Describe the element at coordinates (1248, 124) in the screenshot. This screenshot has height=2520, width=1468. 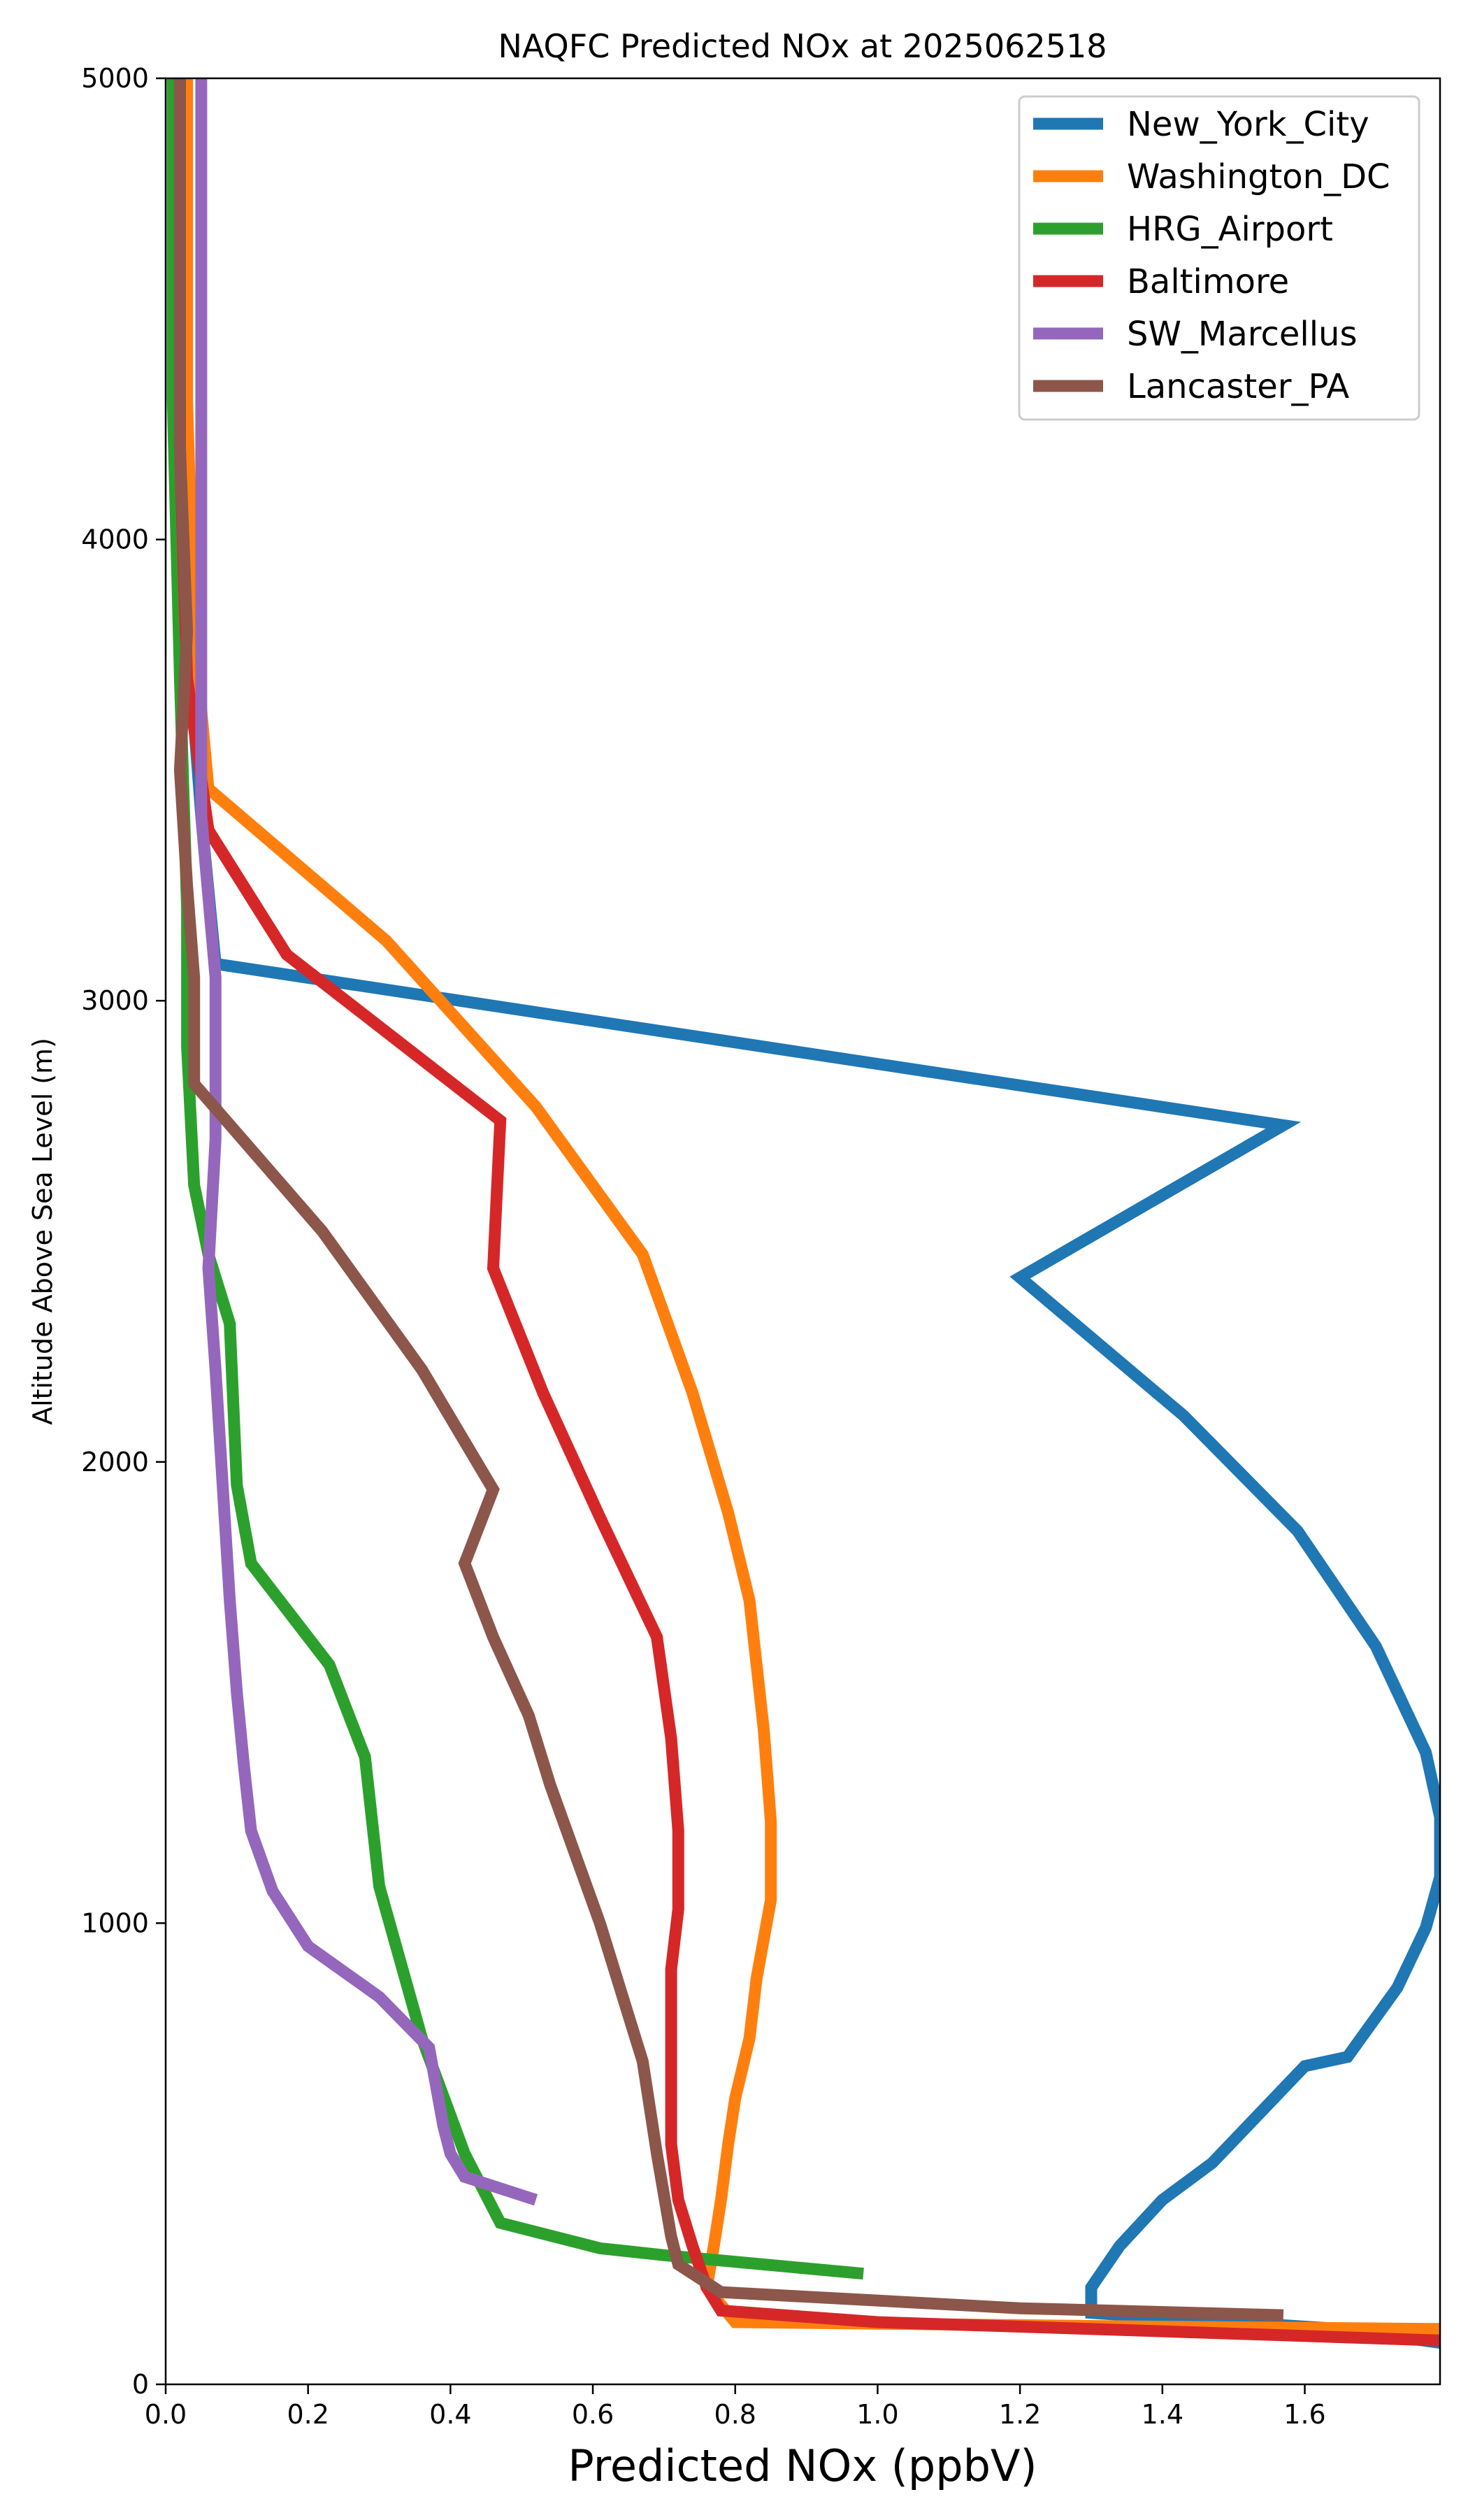
I see `legend-label: New_York_City` at that location.